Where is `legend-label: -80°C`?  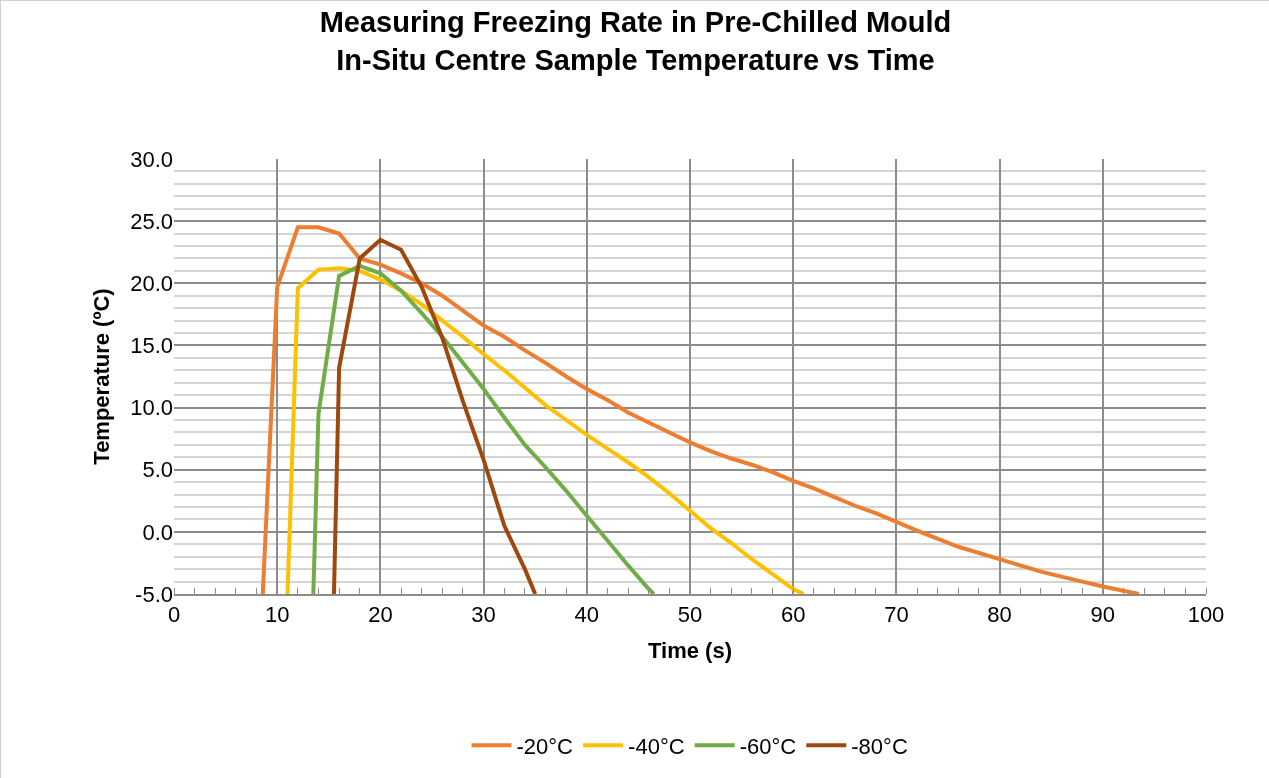
legend-label: -80°C is located at coordinates (879, 746).